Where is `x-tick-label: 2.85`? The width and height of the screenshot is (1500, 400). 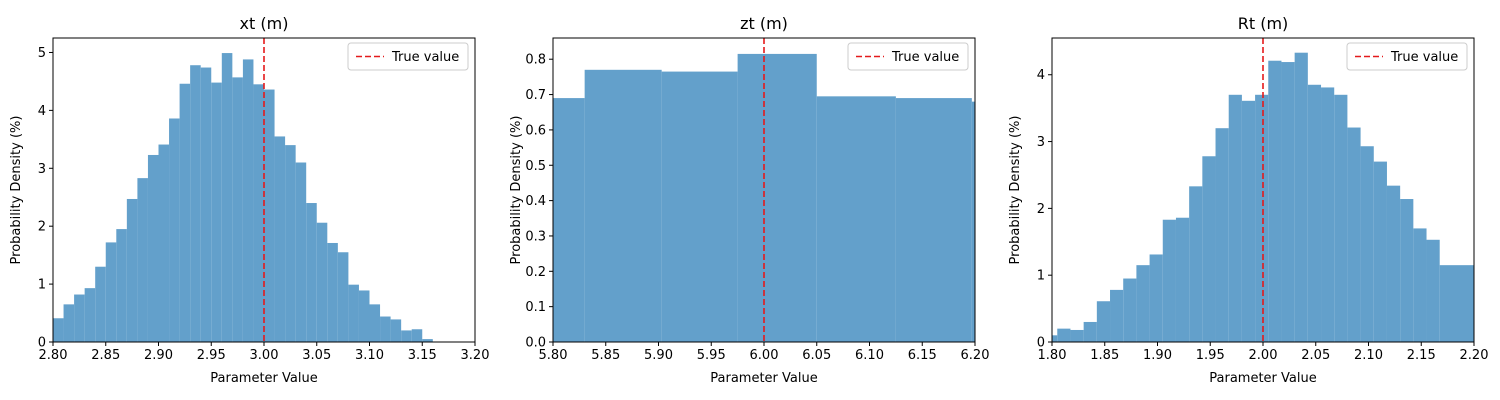
x-tick-label: 2.85 is located at coordinates (105, 355).